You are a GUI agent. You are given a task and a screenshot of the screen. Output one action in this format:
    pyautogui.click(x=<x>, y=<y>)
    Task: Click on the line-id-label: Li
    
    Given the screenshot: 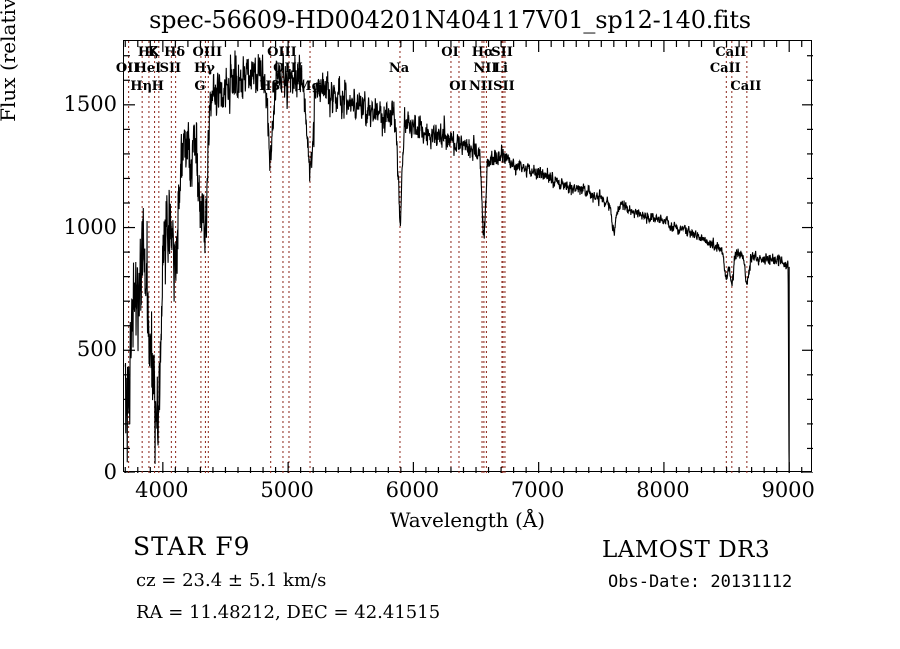 What is the action you would take?
    pyautogui.click(x=500, y=68)
    